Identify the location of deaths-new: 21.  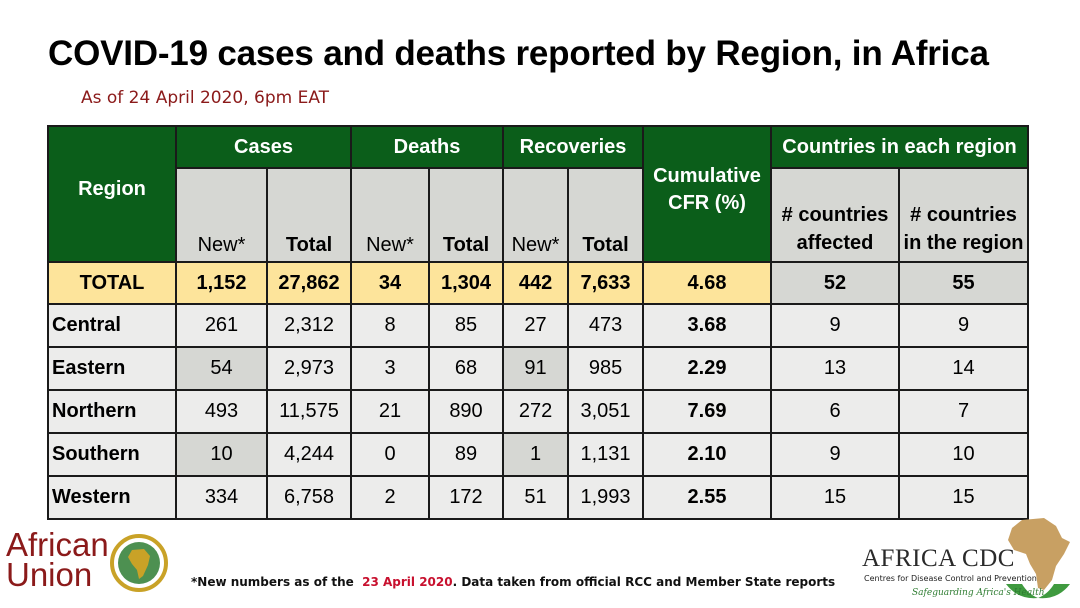
(390, 411).